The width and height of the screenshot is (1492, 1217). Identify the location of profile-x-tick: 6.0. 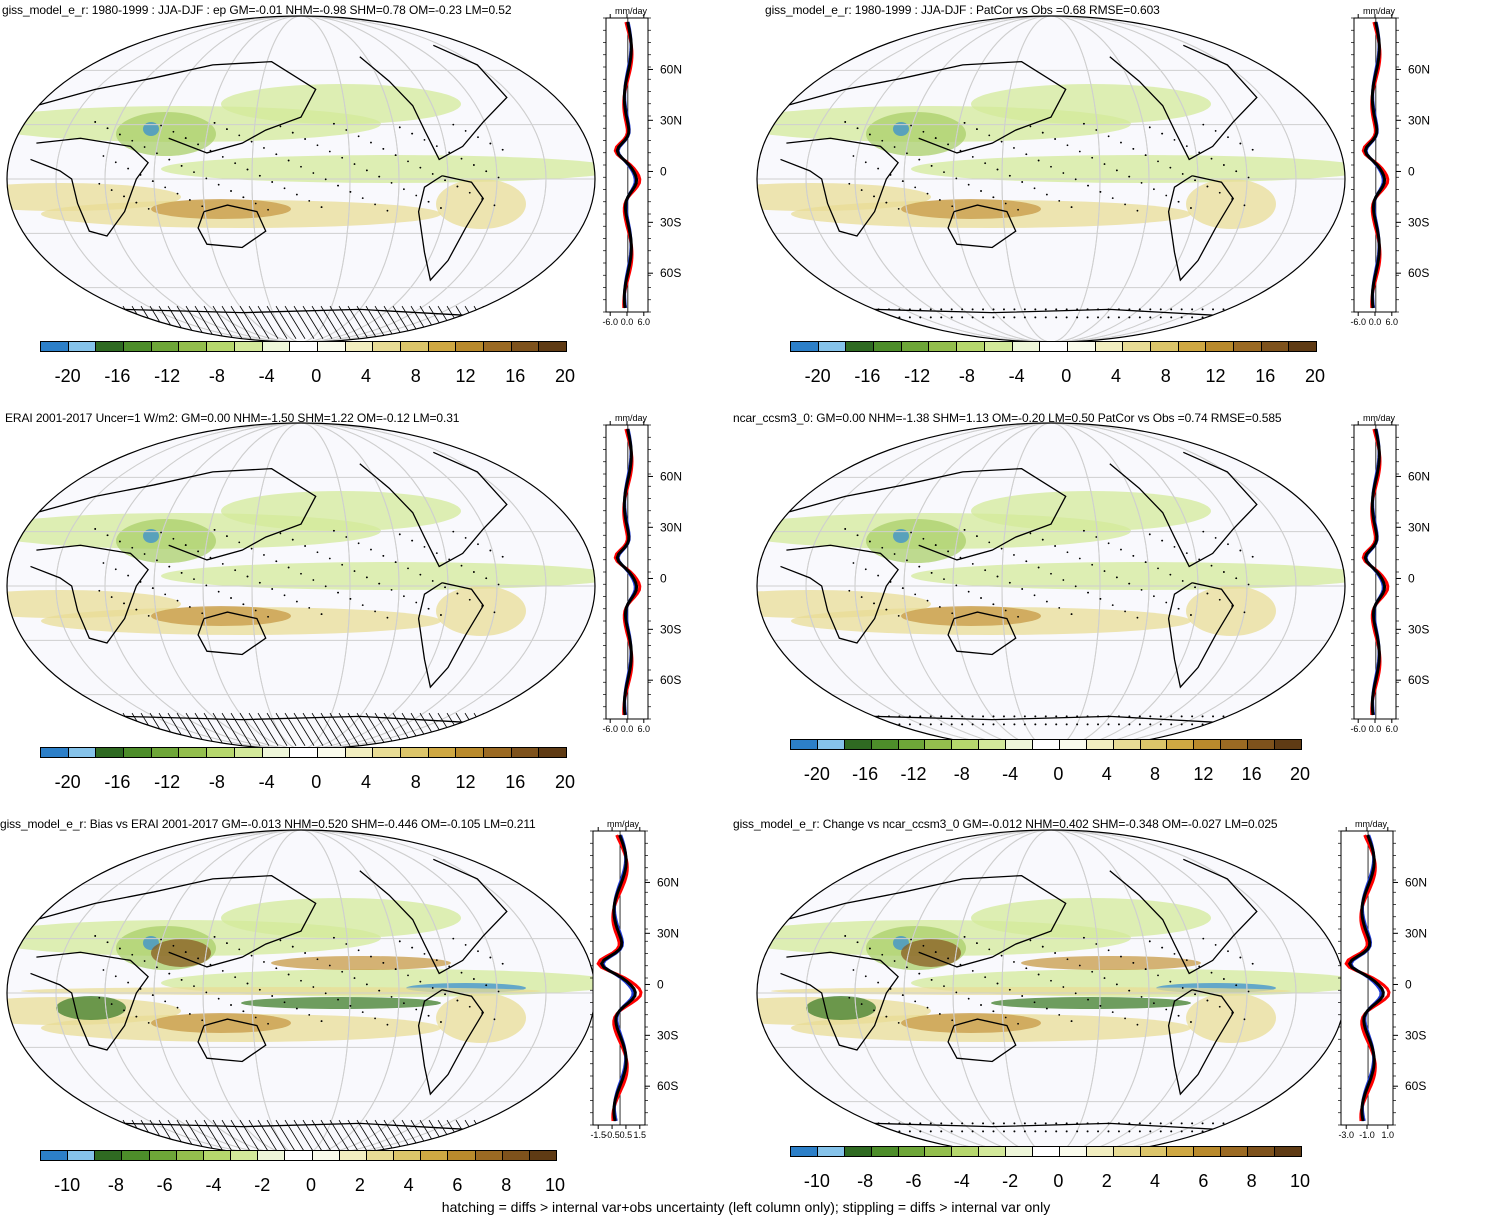
(644, 728).